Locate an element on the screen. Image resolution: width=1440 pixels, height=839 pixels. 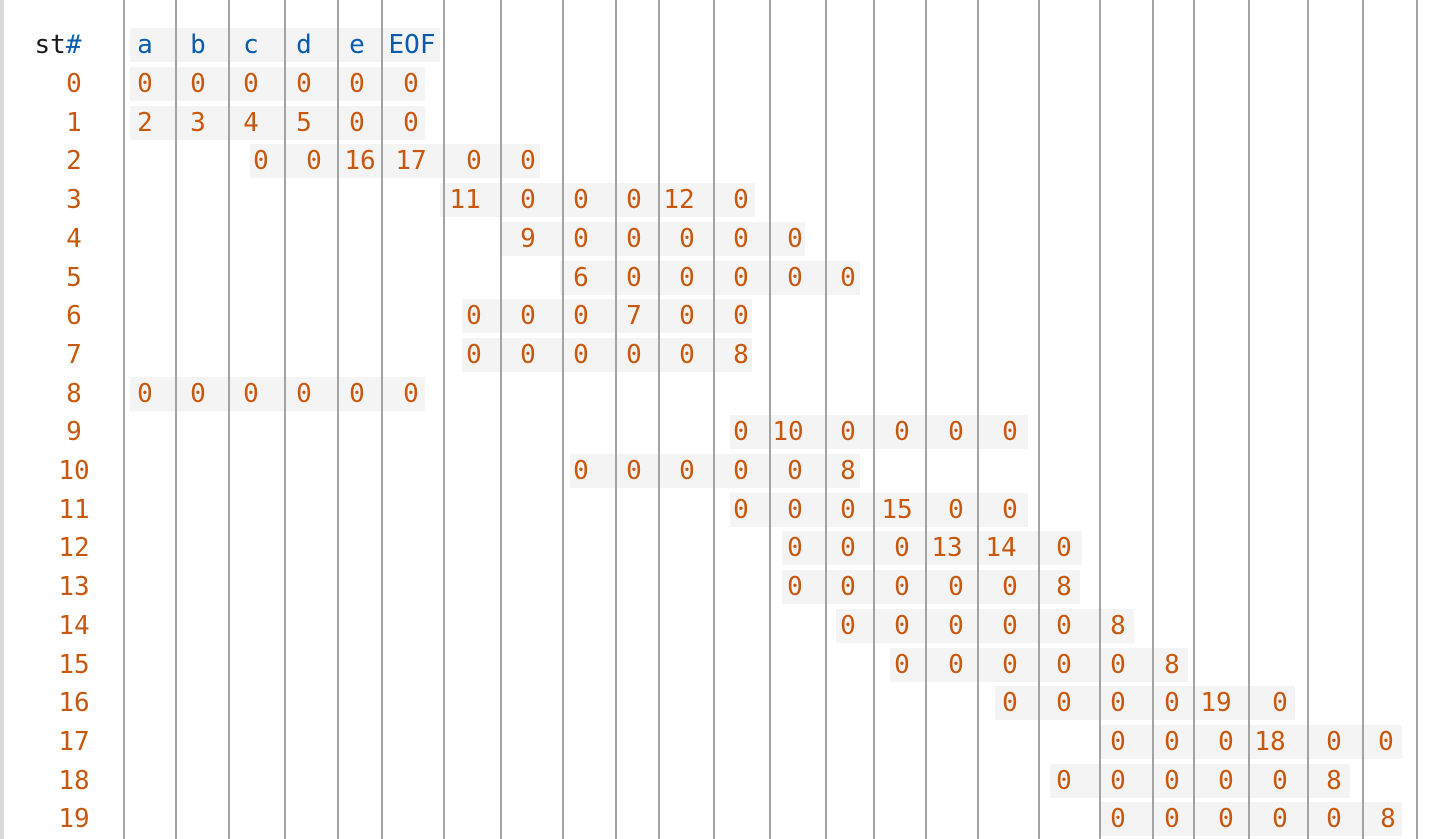
row-state-label: 18 is located at coordinates (74, 780).